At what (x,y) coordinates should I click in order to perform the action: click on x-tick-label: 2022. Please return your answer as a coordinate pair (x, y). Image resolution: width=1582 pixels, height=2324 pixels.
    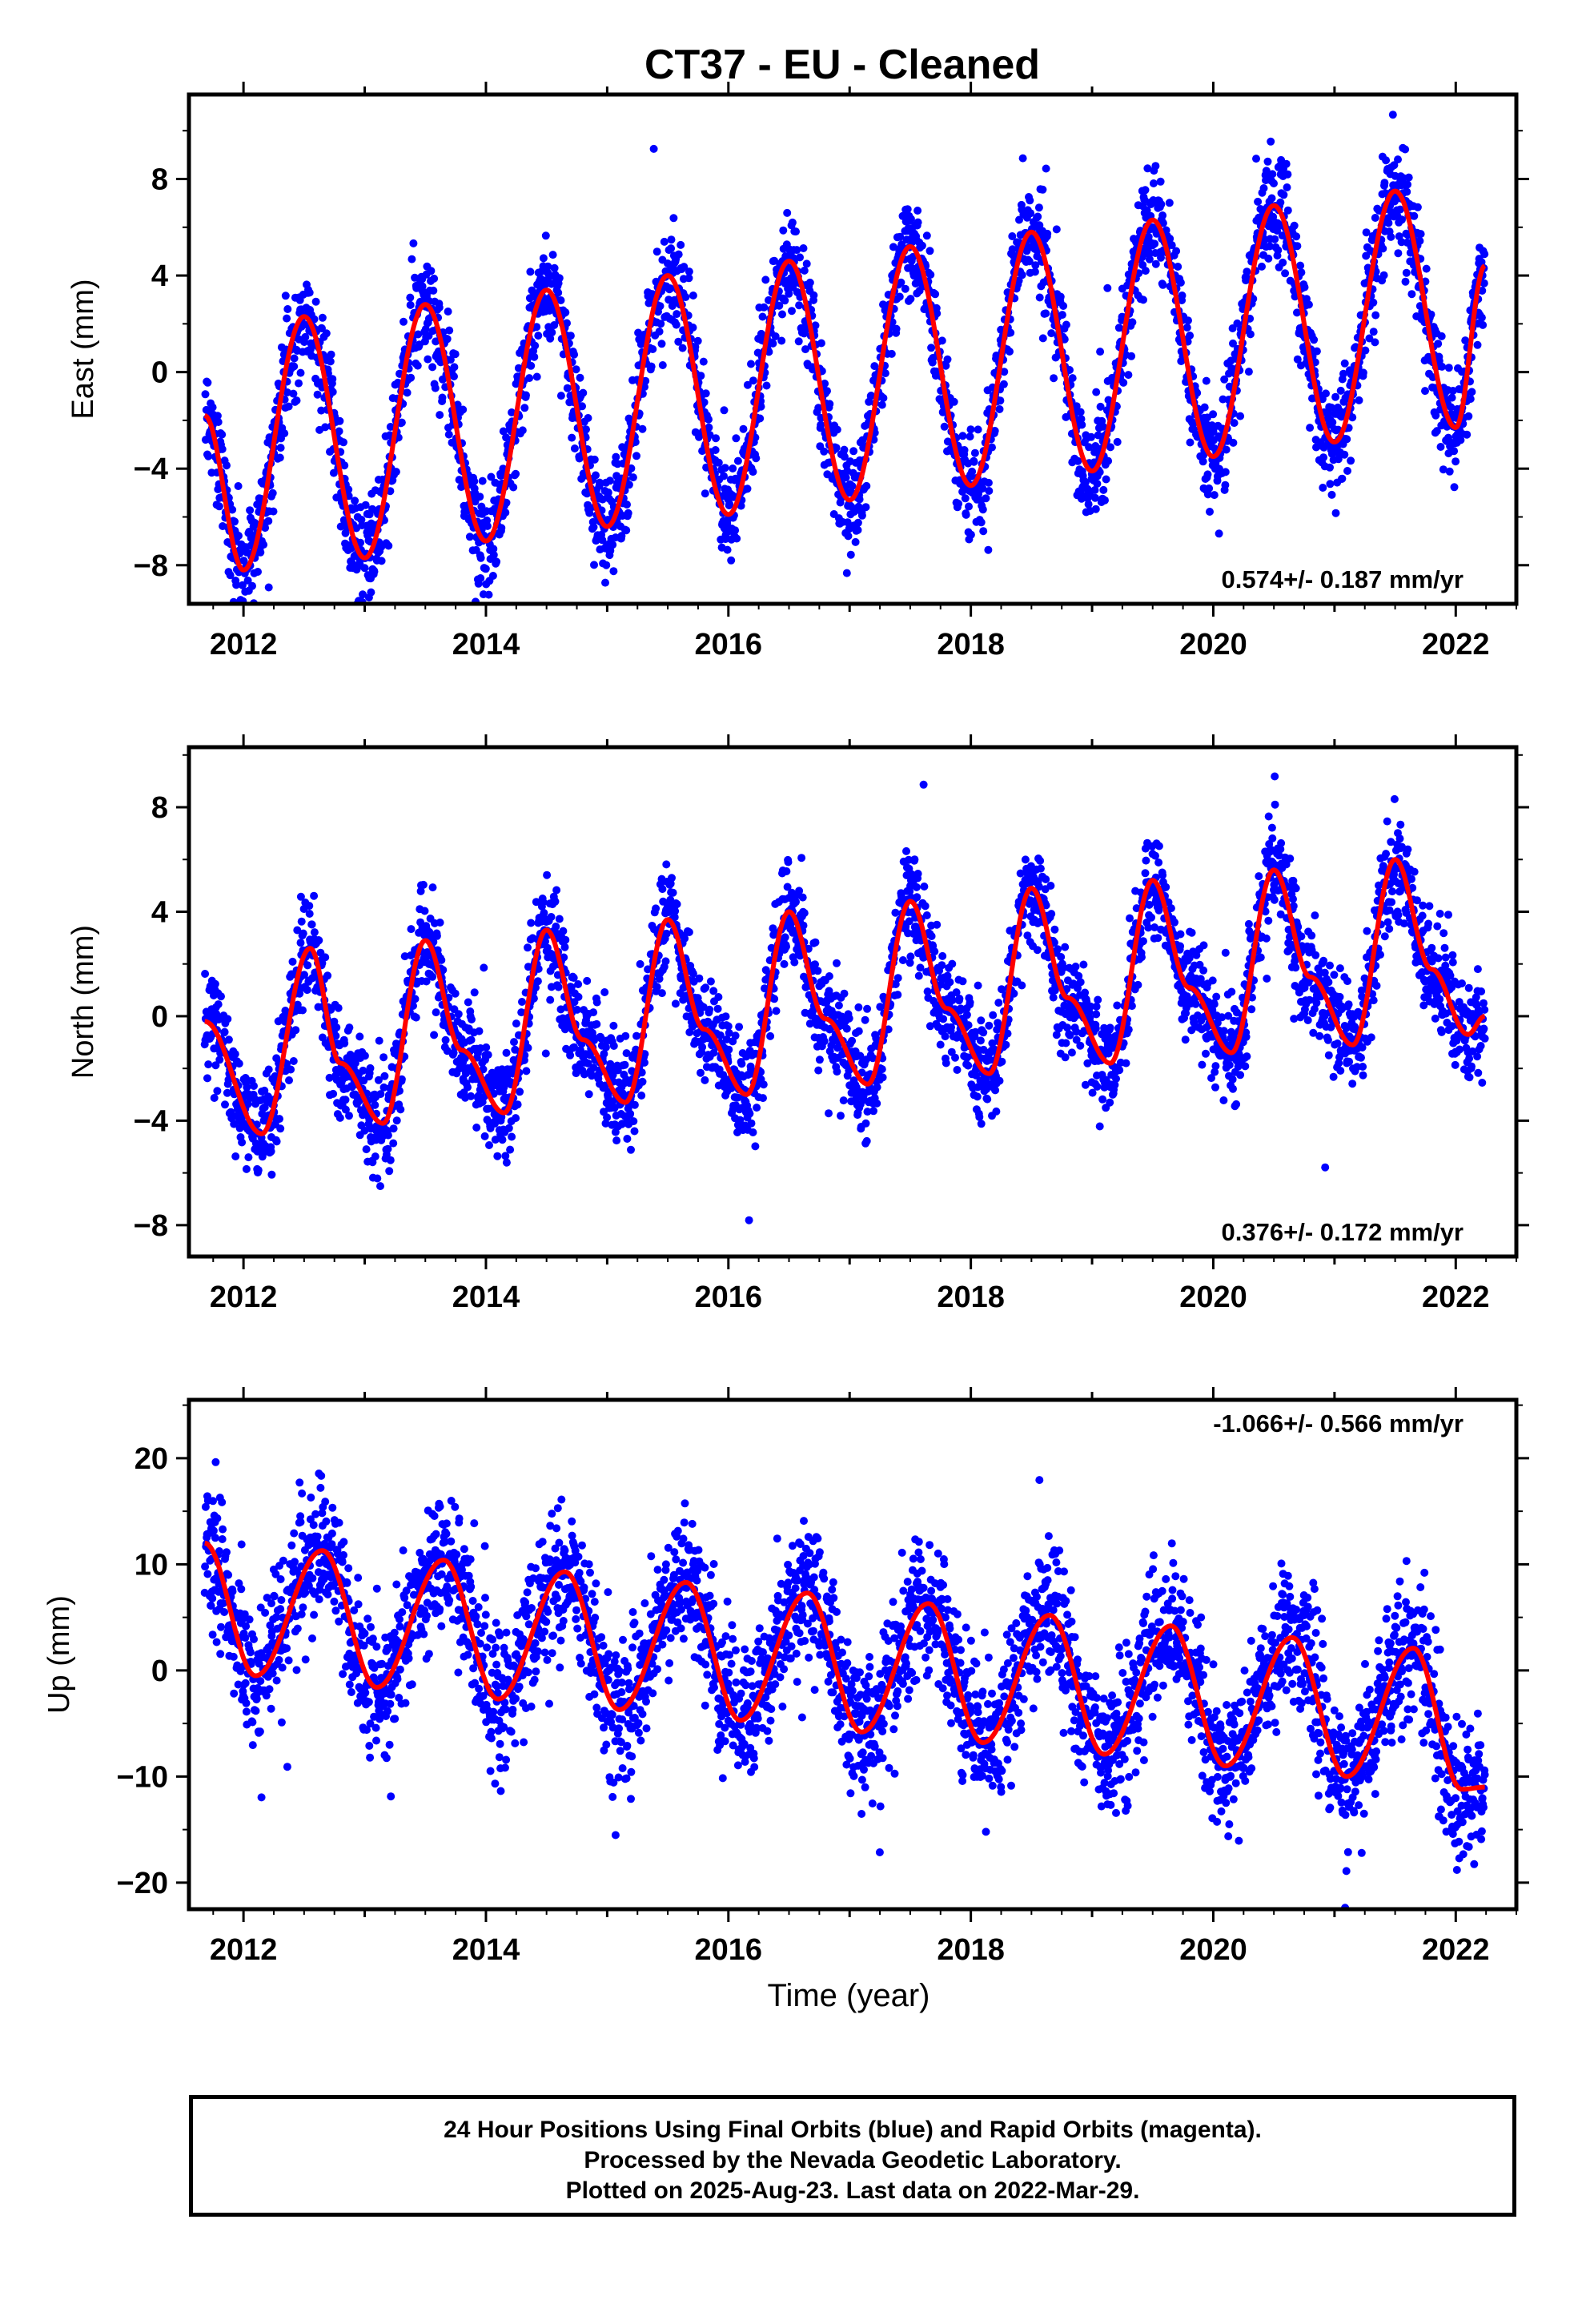
    Looking at the image, I should click on (1456, 644).